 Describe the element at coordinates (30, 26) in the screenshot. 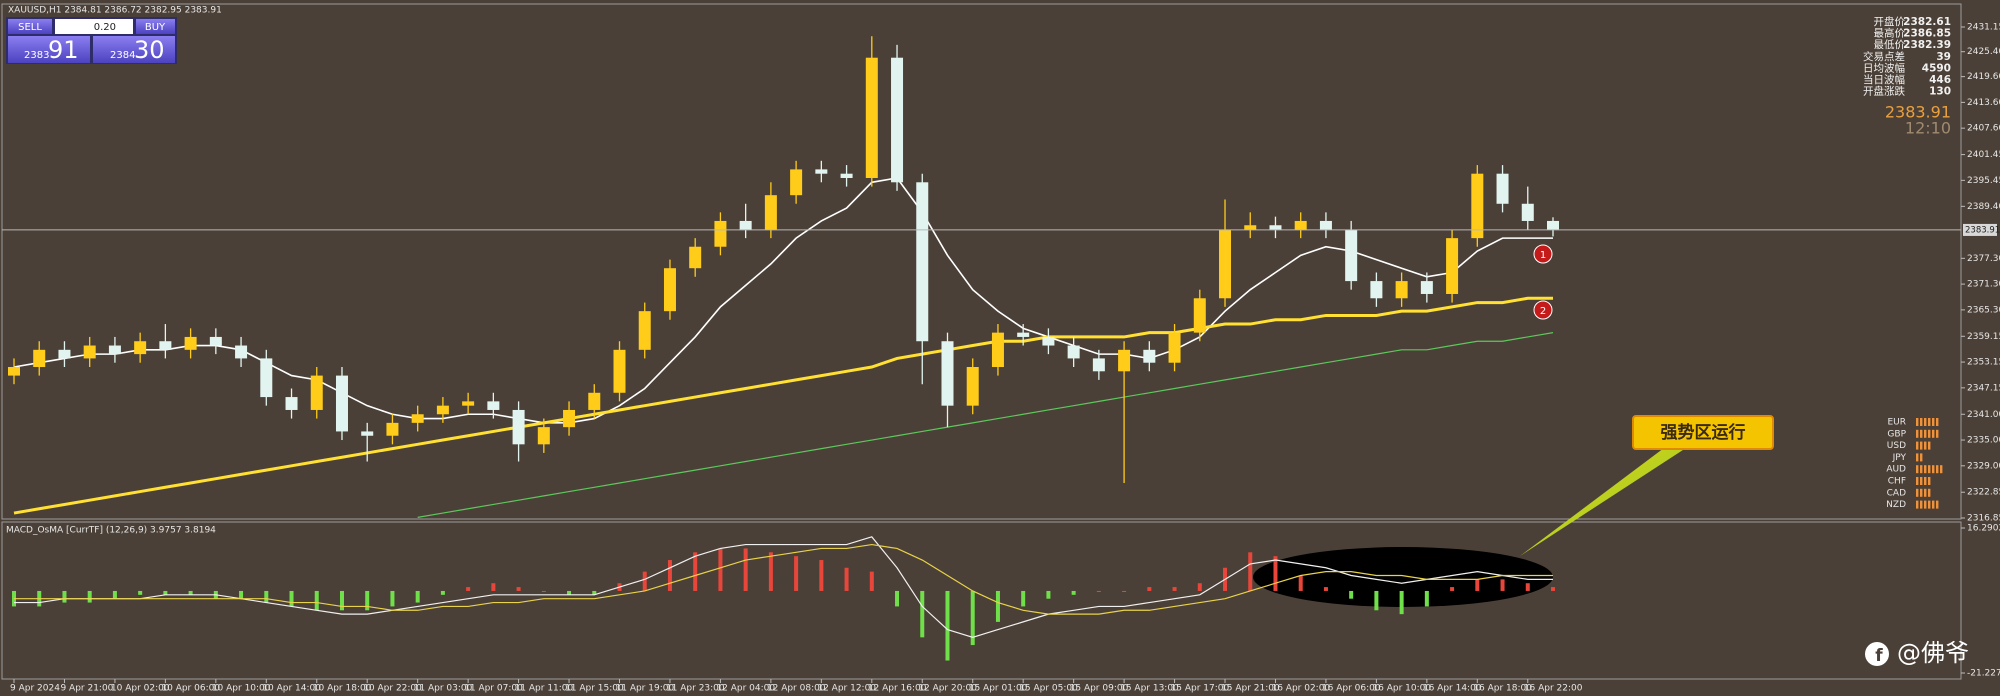

I see `sell-button` at that location.